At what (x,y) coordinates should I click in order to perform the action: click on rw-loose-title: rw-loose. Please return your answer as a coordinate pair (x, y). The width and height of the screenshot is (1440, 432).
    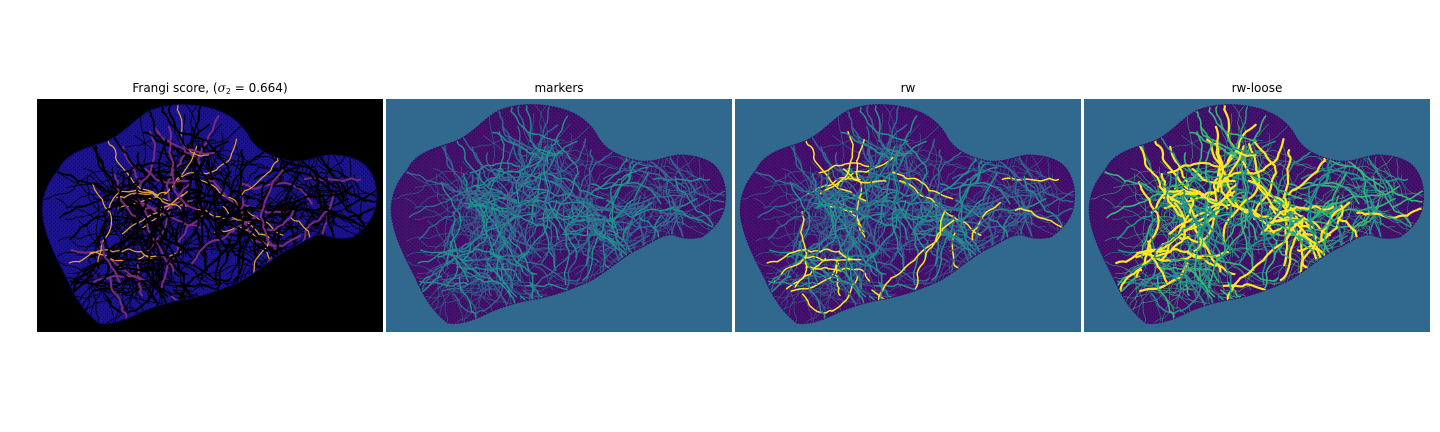
    Looking at the image, I should click on (1257, 88).